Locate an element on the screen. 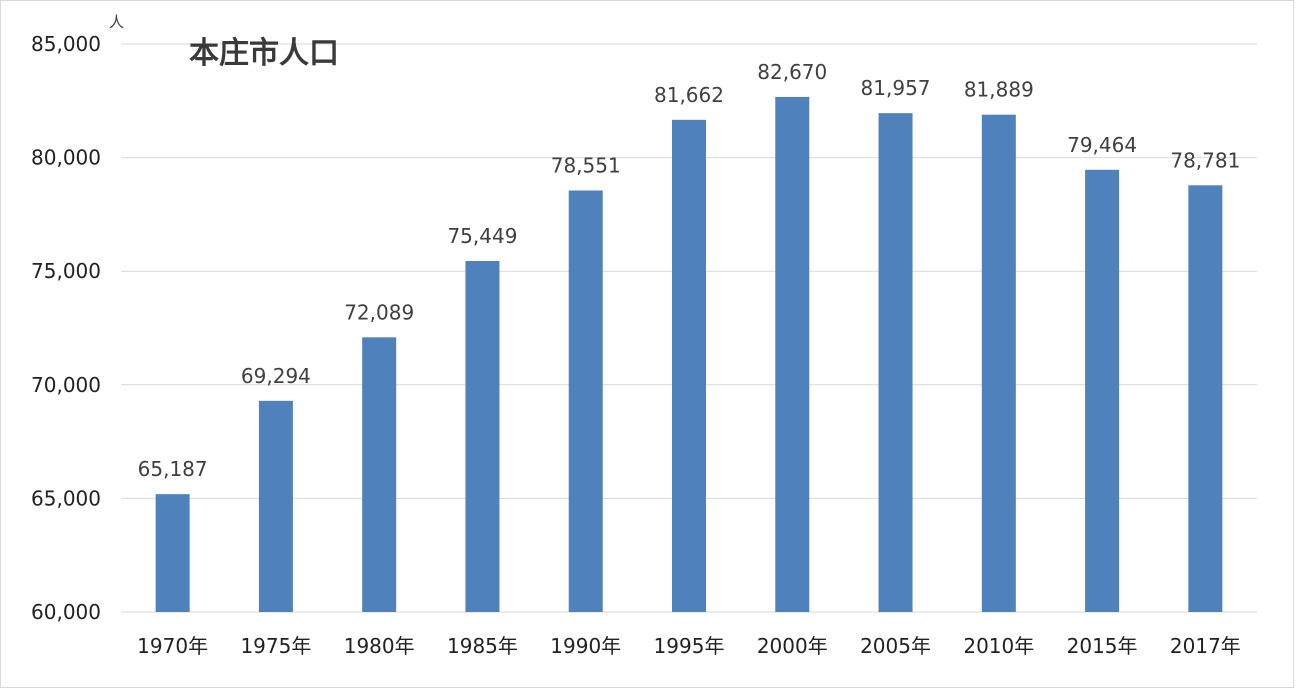 The height and width of the screenshot is (690, 1296). x-tick-label: 1995年 is located at coordinates (689, 646).